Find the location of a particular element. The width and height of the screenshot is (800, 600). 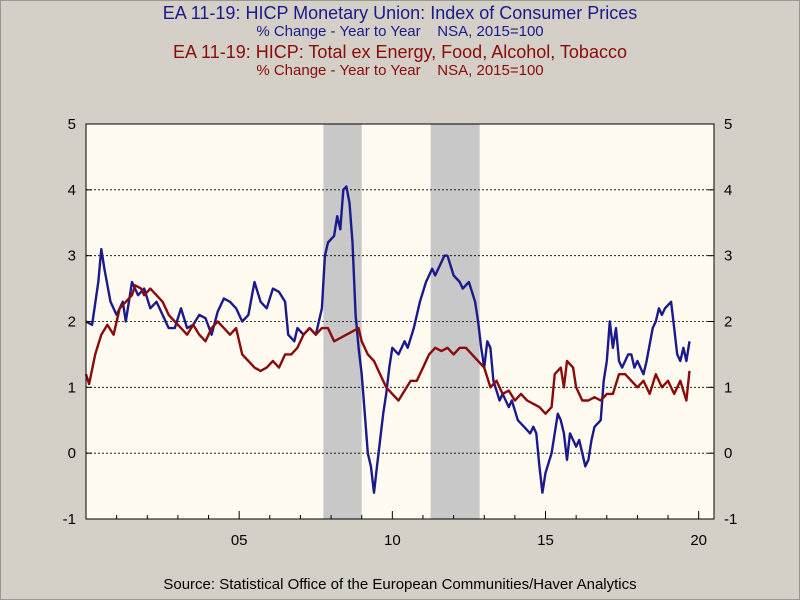

y-tick-label-left: 1 is located at coordinates (72, 387).